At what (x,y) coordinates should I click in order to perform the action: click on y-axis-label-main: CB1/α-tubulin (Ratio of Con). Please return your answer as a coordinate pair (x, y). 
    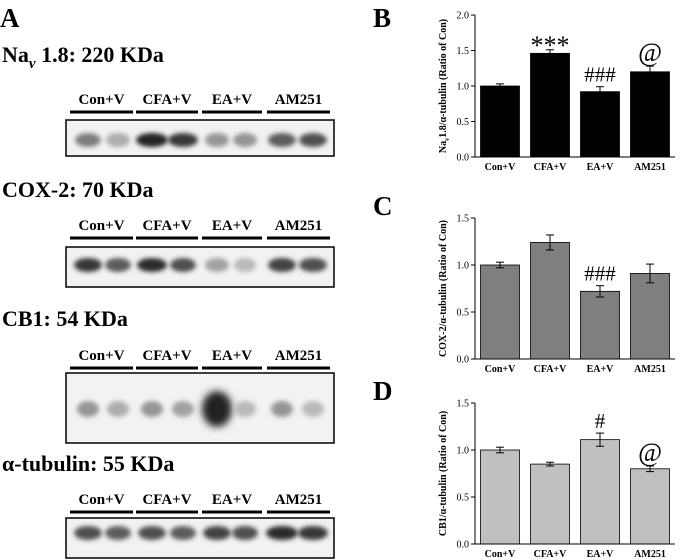
    Looking at the image, I should click on (443, 473).